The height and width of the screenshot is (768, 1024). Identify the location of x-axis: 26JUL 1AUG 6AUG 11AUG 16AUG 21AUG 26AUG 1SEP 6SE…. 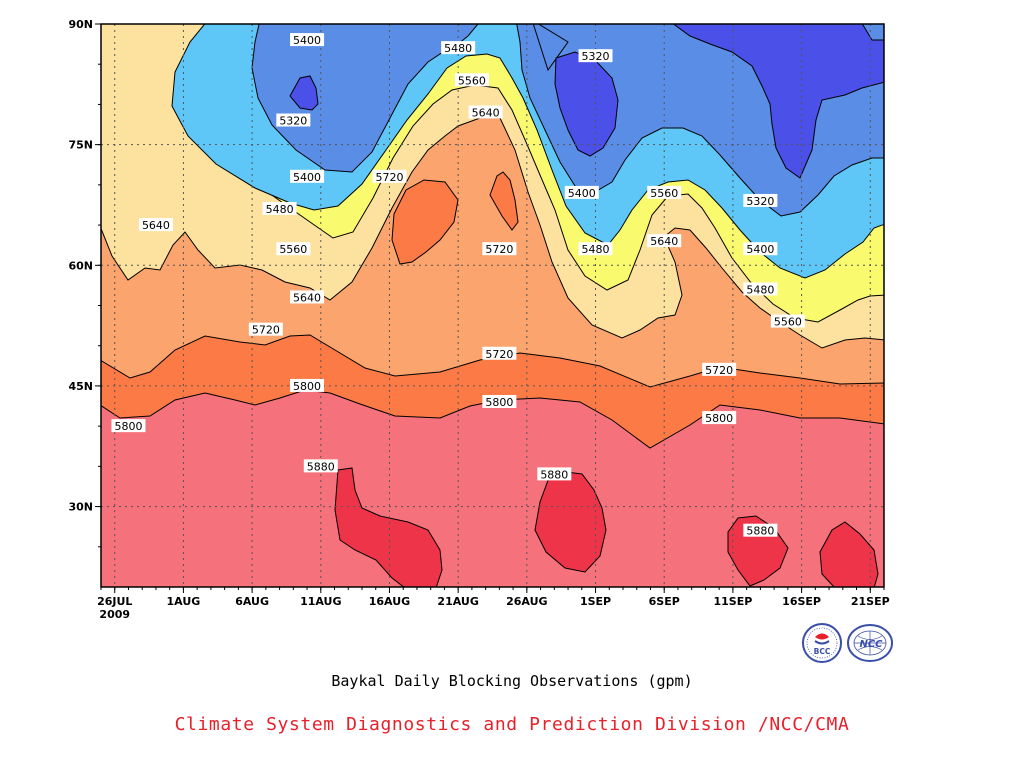
(493, 608).